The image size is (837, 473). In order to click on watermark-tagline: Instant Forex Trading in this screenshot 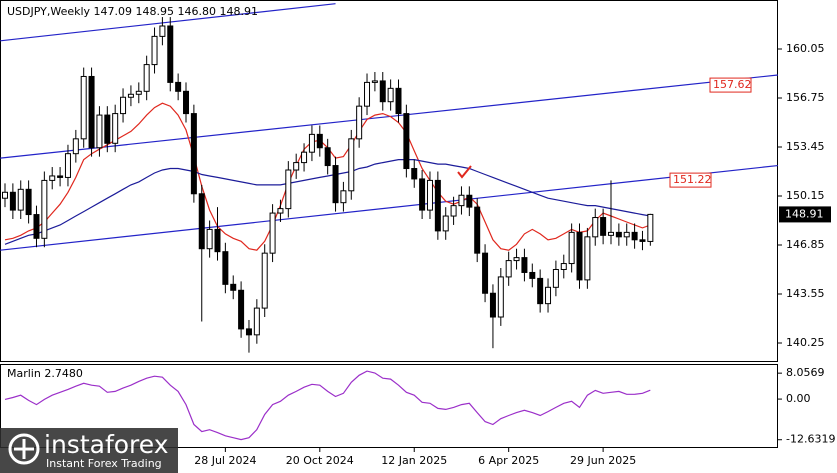, I will do `click(104, 463)`.